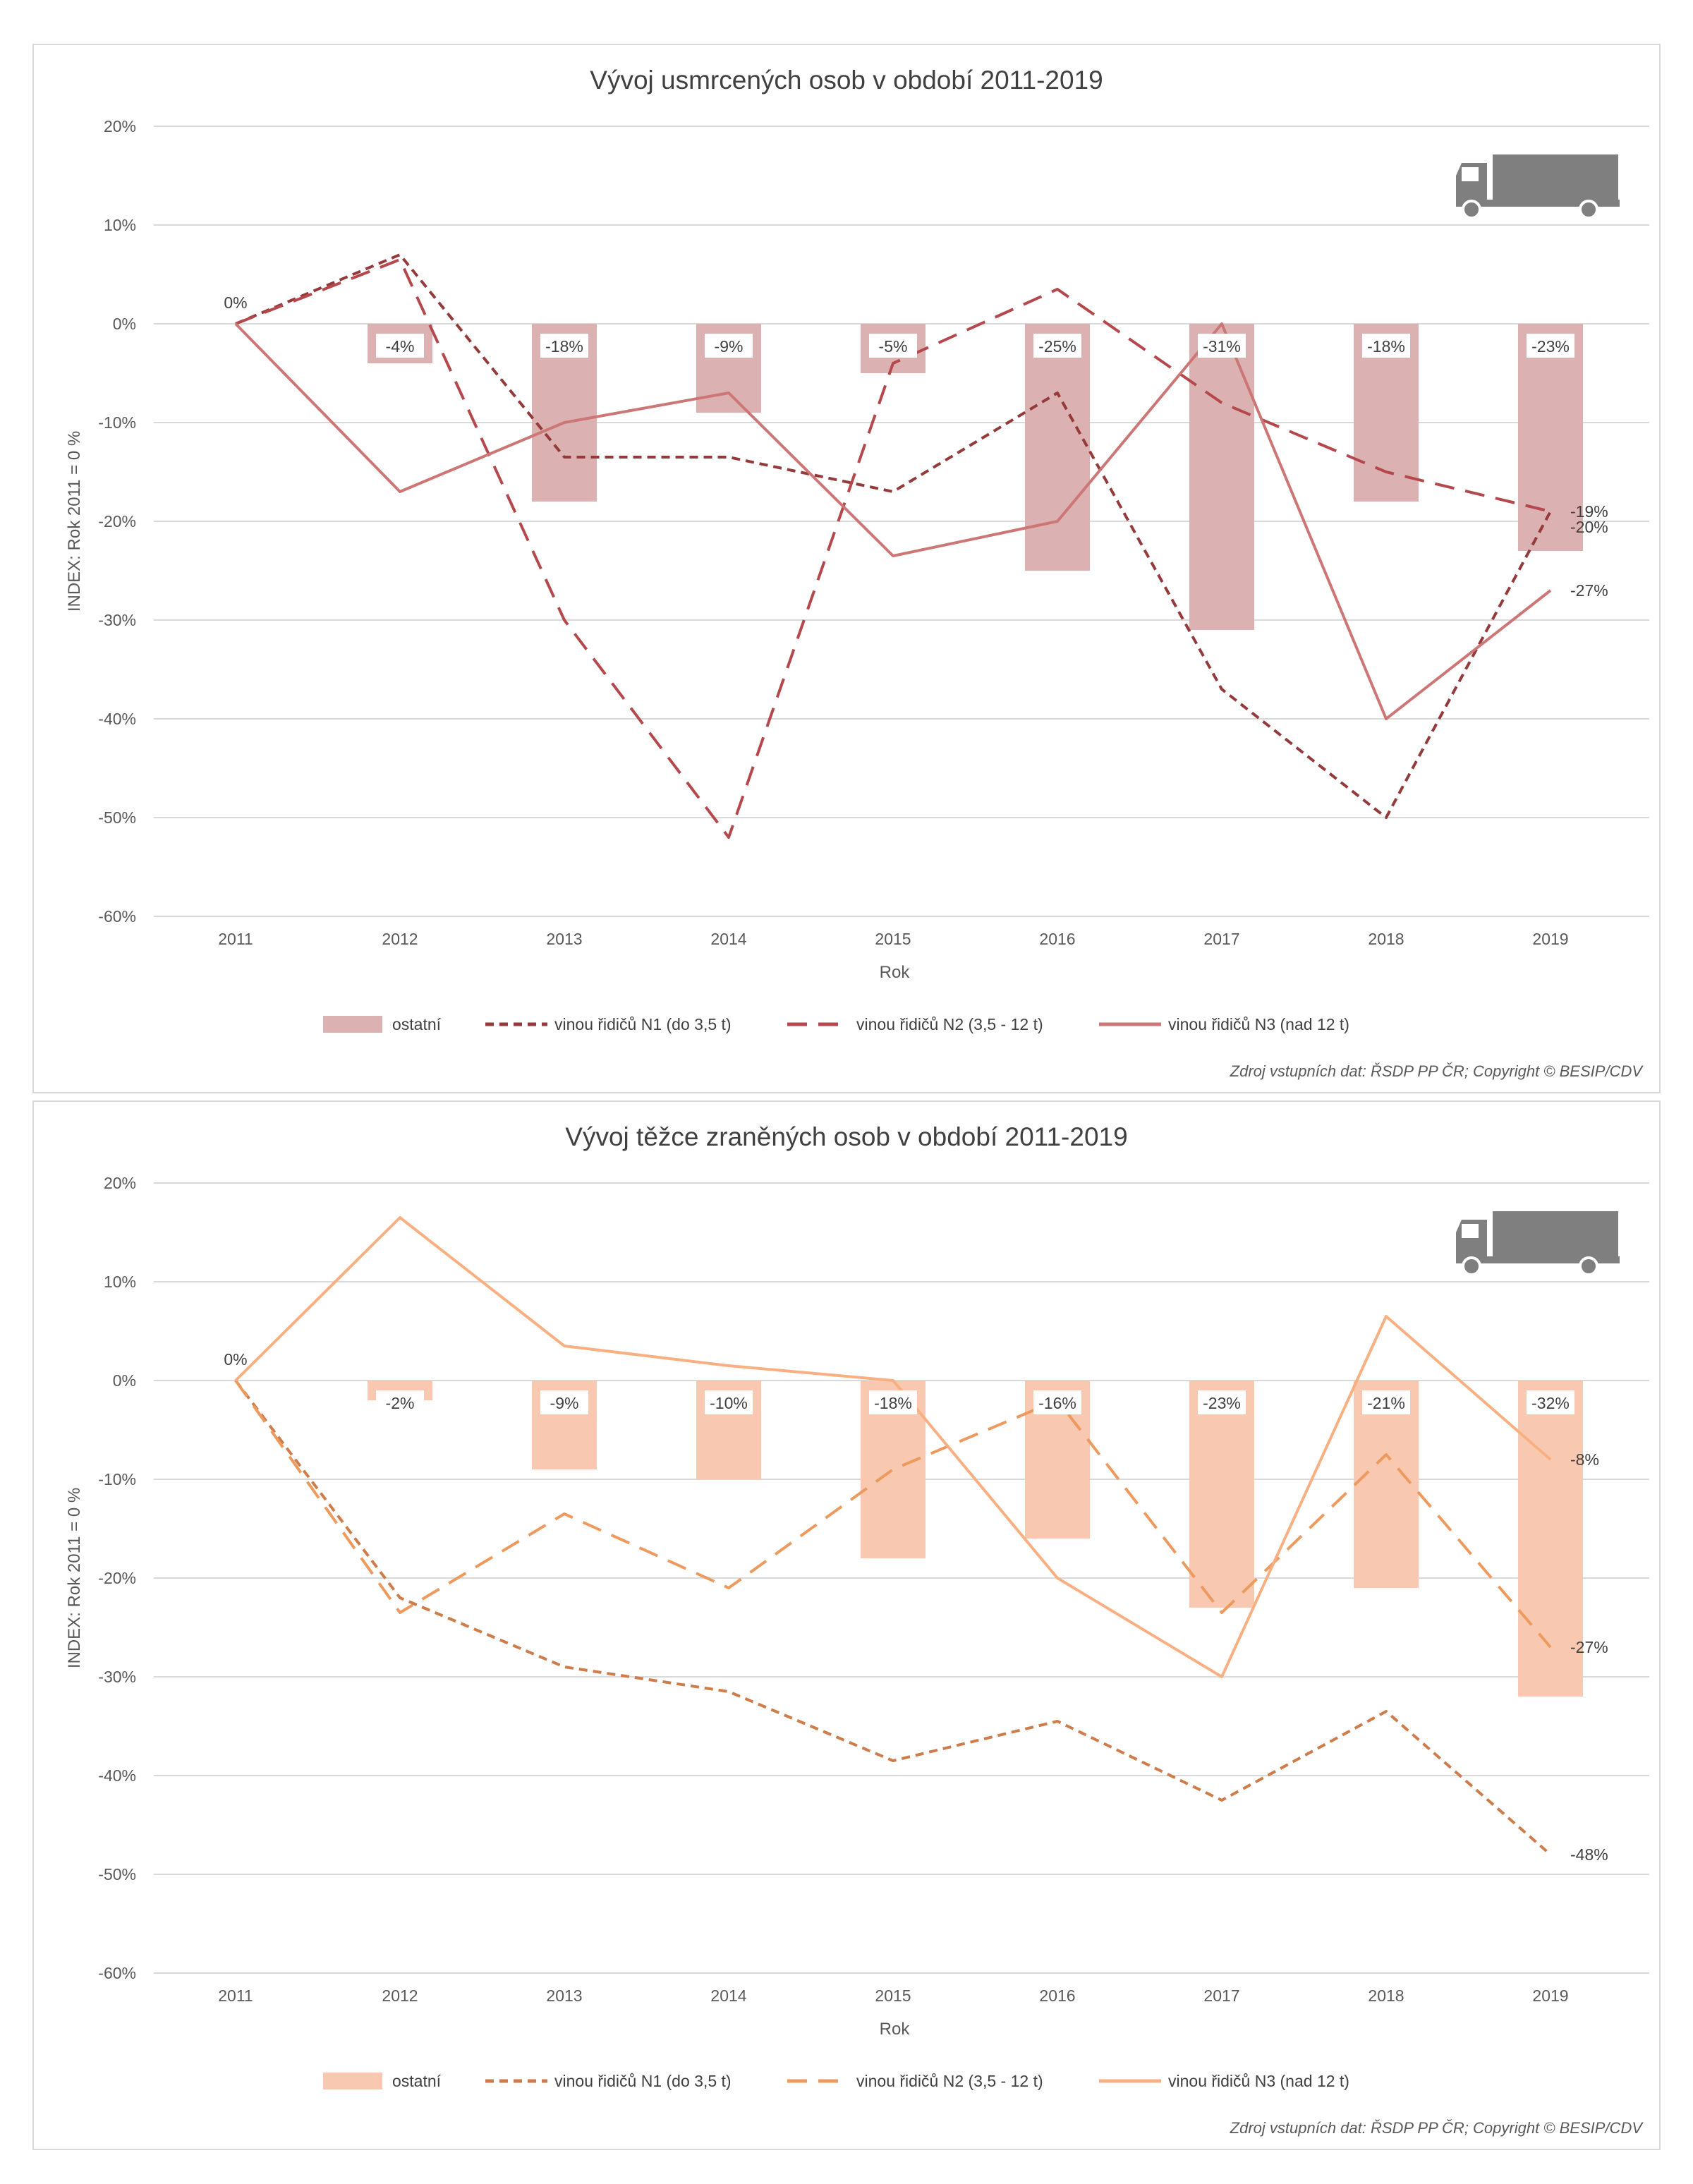 Image resolution: width=1693 pixels, height=2184 pixels. I want to click on line-end-label: -48%, so click(1589, 1854).